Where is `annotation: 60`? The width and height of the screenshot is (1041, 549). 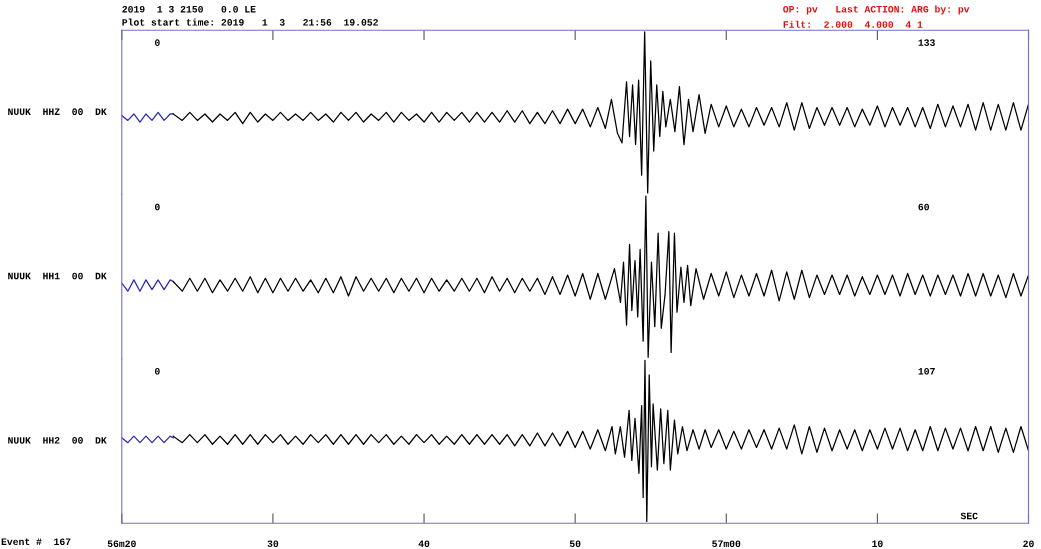
annotation: 60 is located at coordinates (923, 207).